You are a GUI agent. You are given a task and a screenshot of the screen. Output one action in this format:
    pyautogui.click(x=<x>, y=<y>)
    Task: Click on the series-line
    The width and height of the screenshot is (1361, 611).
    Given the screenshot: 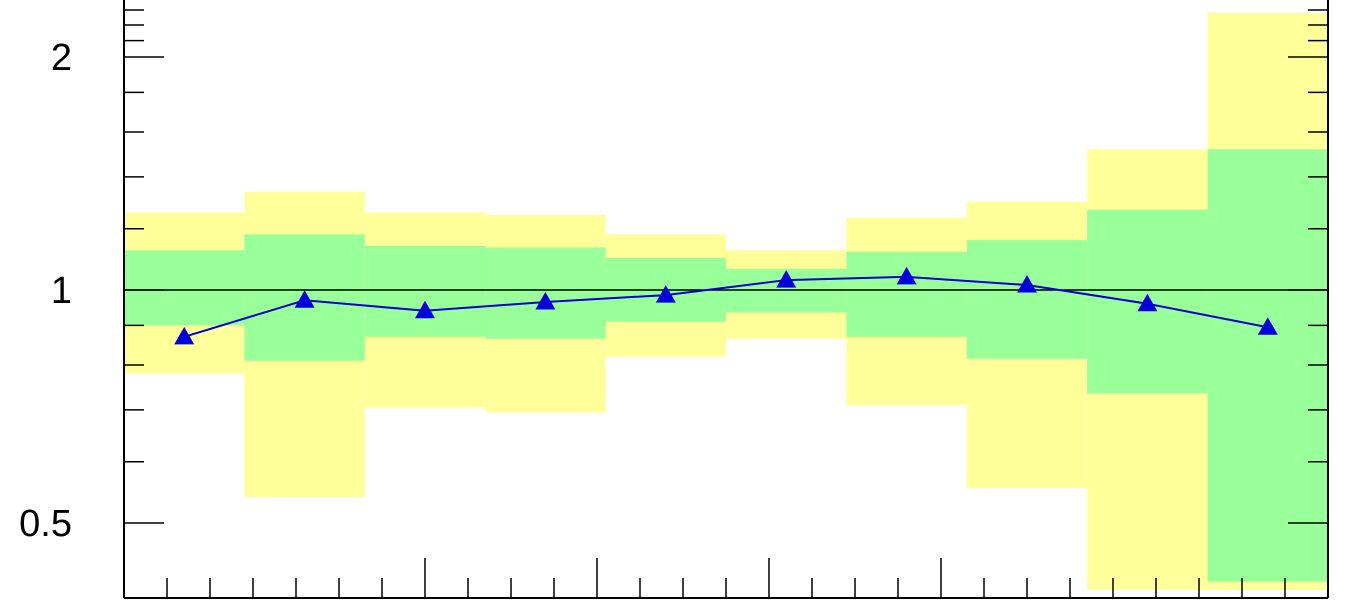 What is the action you would take?
    pyautogui.click(x=725, y=306)
    